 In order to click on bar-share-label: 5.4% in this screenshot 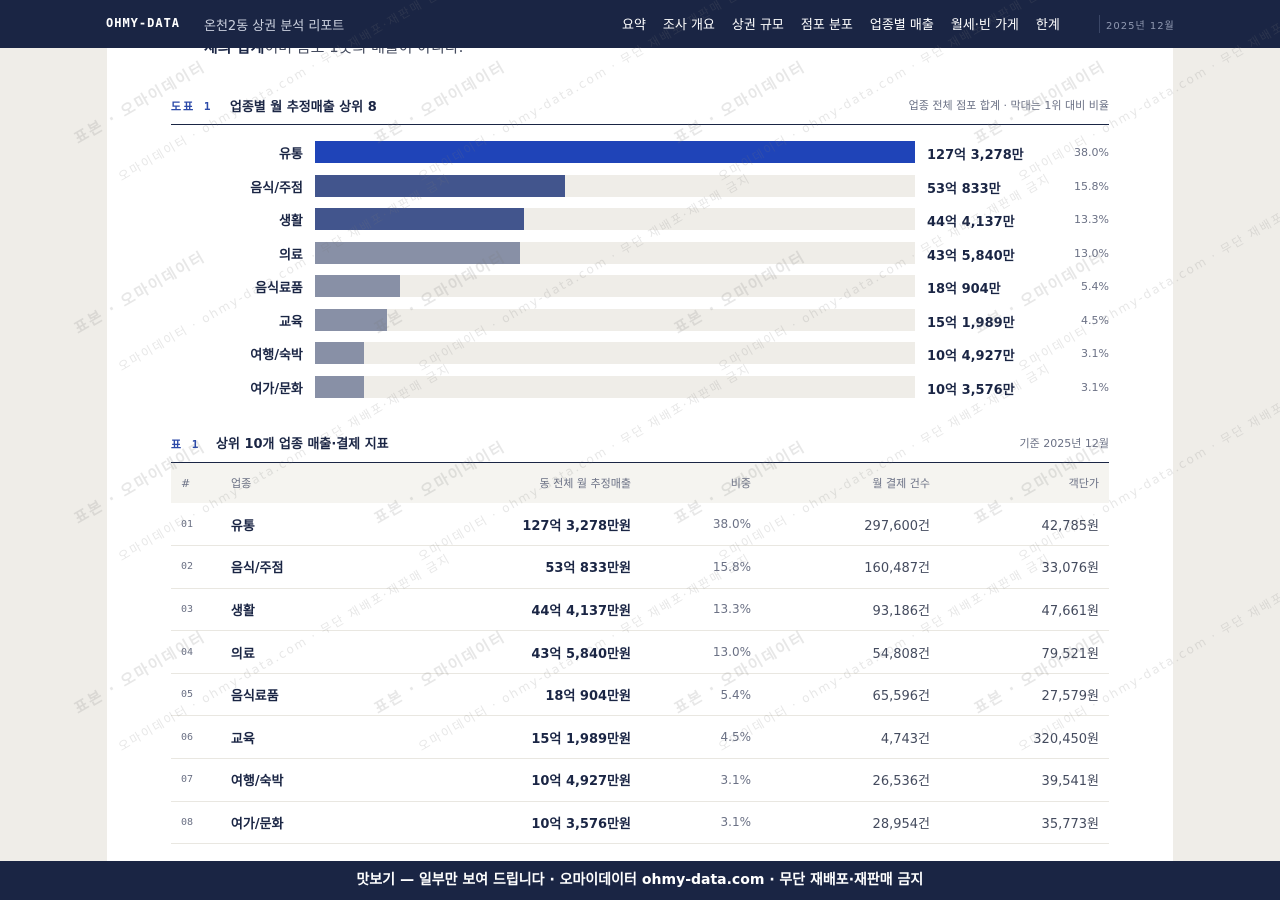, I will do `click(1095, 286)`.